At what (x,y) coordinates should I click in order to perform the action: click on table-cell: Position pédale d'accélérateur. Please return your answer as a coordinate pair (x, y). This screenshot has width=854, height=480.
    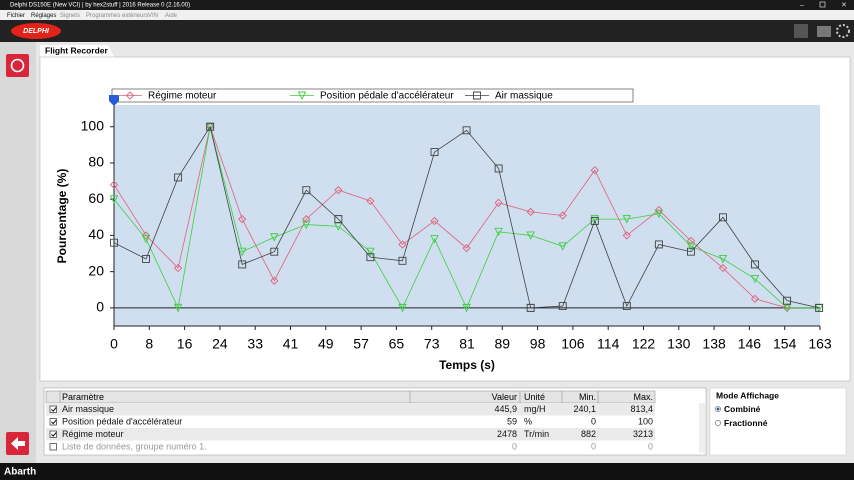
    Looking at the image, I should click on (122, 422).